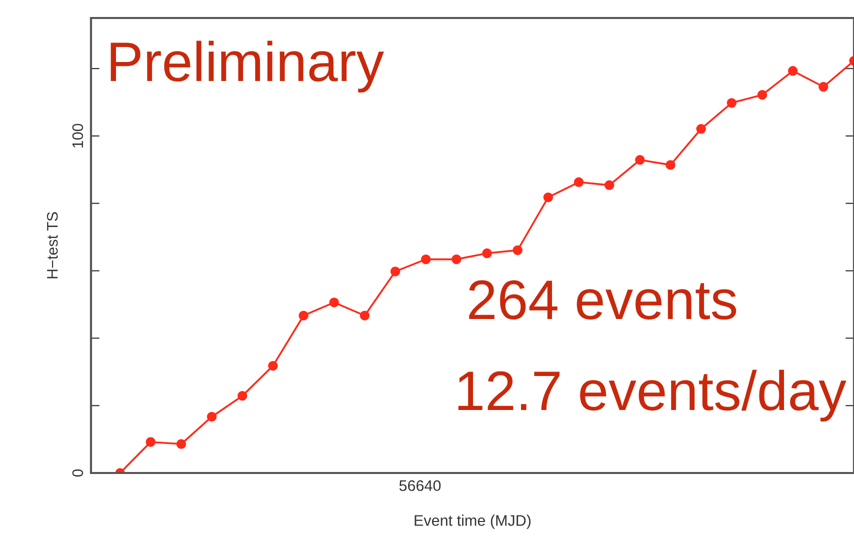 This screenshot has height=554, width=854. Describe the element at coordinates (602, 300) in the screenshot. I see `annotation: 264 events` at that location.